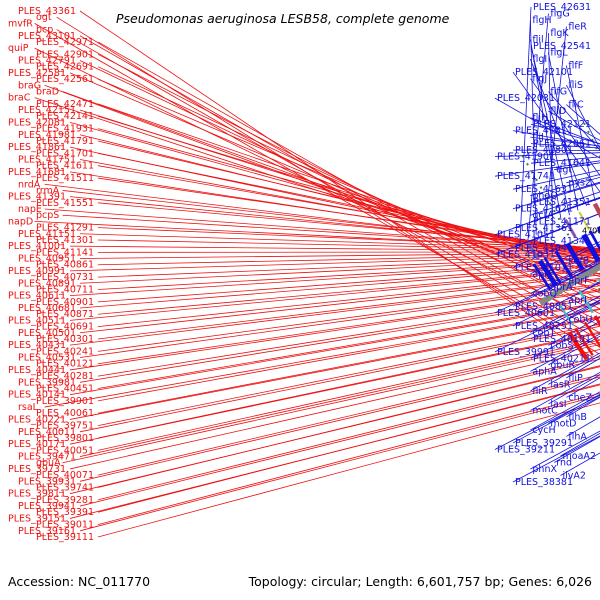  I want to click on gene-label: PLES_40141, so click(37, 395).